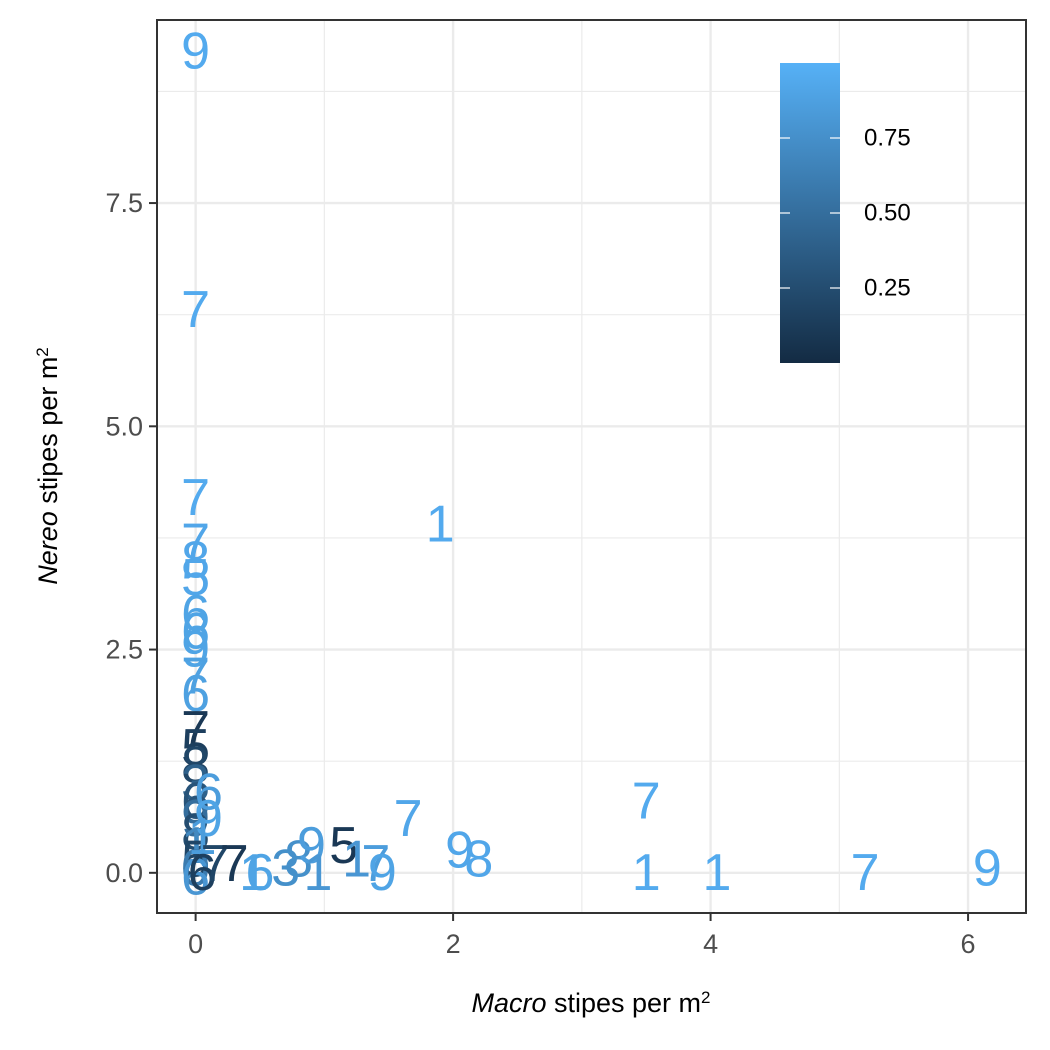 This screenshot has height=1050, width=1050. What do you see at coordinates (710, 944) in the screenshot?
I see `x-tick-label: 4` at bounding box center [710, 944].